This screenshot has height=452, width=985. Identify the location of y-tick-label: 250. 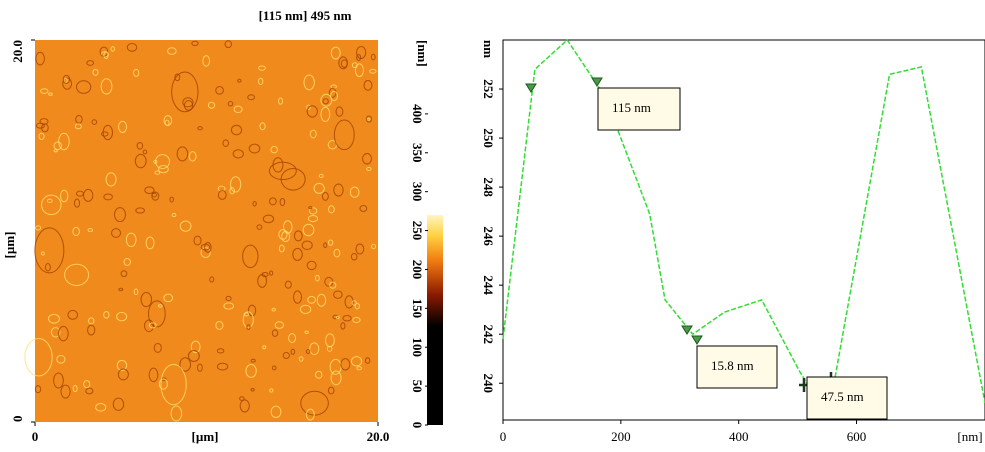
(488, 138).